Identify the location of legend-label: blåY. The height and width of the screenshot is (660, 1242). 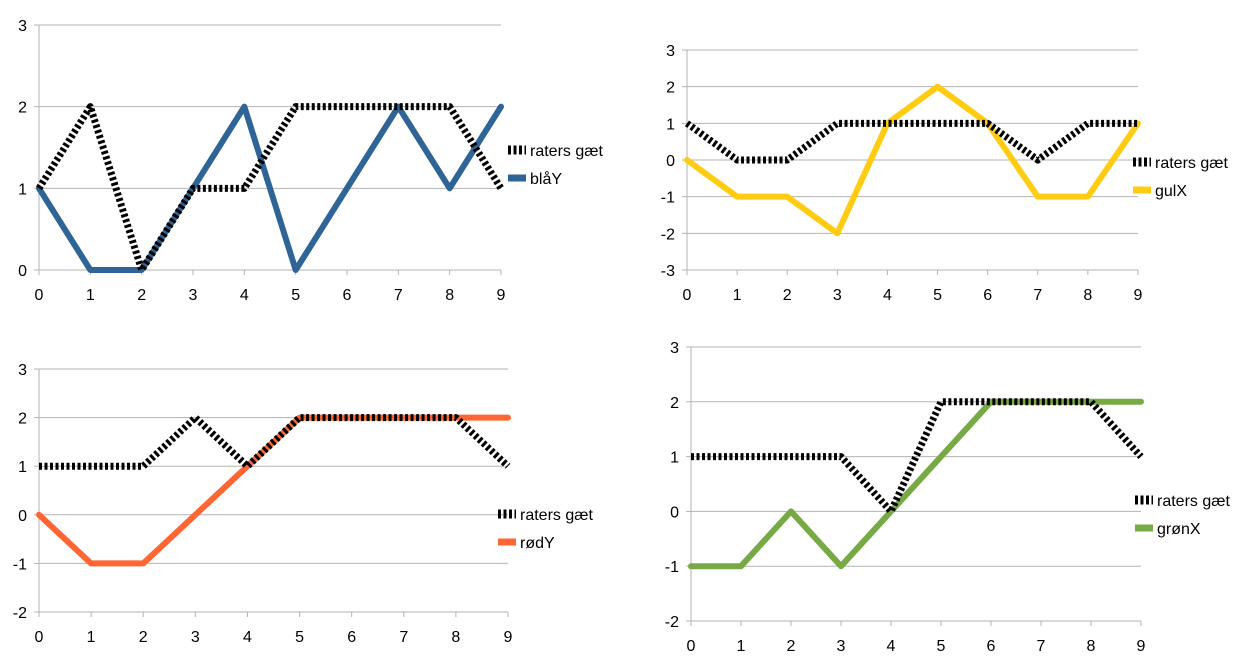
(546, 179).